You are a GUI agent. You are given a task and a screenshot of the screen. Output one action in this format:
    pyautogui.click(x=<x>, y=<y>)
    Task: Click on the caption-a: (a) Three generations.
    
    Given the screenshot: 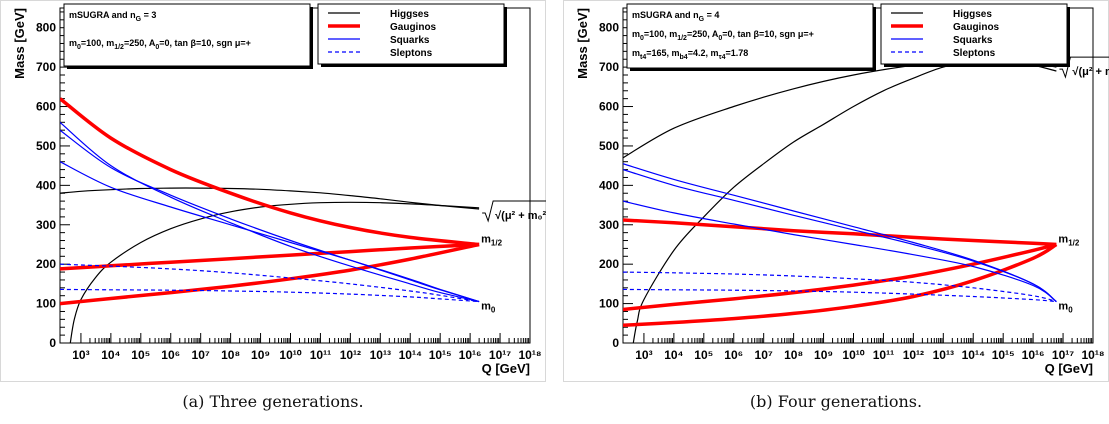 What is the action you would take?
    pyautogui.click(x=273, y=401)
    